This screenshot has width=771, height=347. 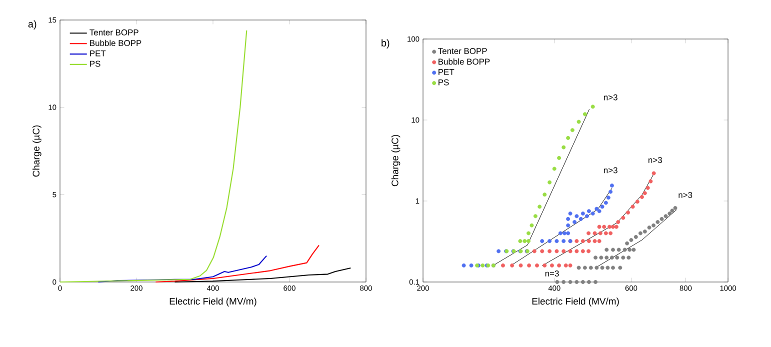 What do you see at coordinates (32, 25) in the screenshot?
I see `chart-title: a)` at bounding box center [32, 25].